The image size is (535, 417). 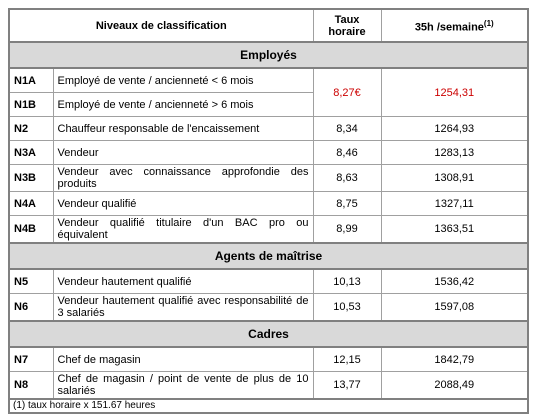 What do you see at coordinates (454, 307) in the screenshot?
I see `monthly-cell: 1597,08` at bounding box center [454, 307].